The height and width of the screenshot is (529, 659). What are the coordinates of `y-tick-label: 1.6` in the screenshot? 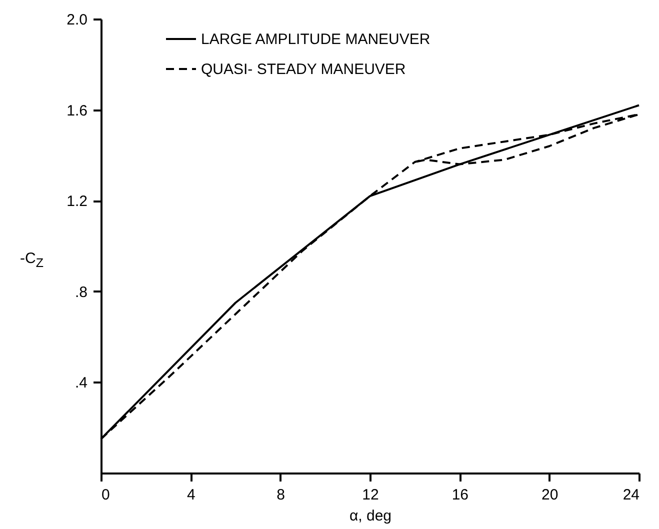 It's located at (77, 111).